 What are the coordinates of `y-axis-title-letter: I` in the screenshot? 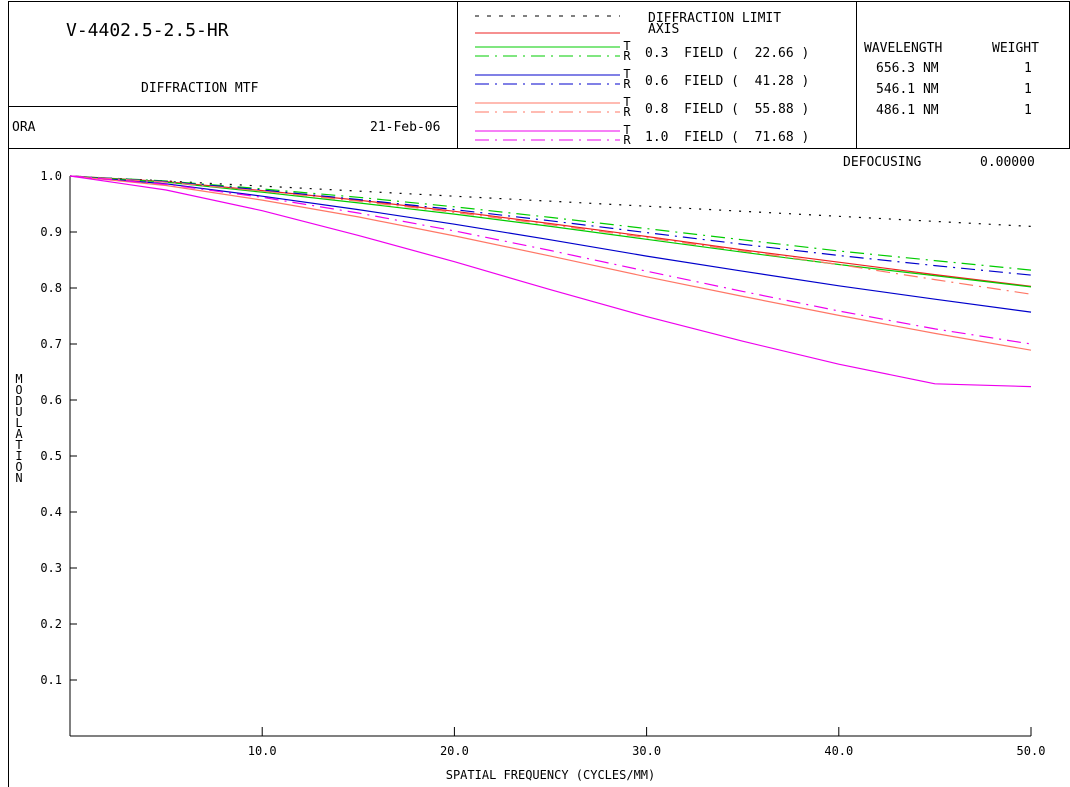 It's located at (18, 456).